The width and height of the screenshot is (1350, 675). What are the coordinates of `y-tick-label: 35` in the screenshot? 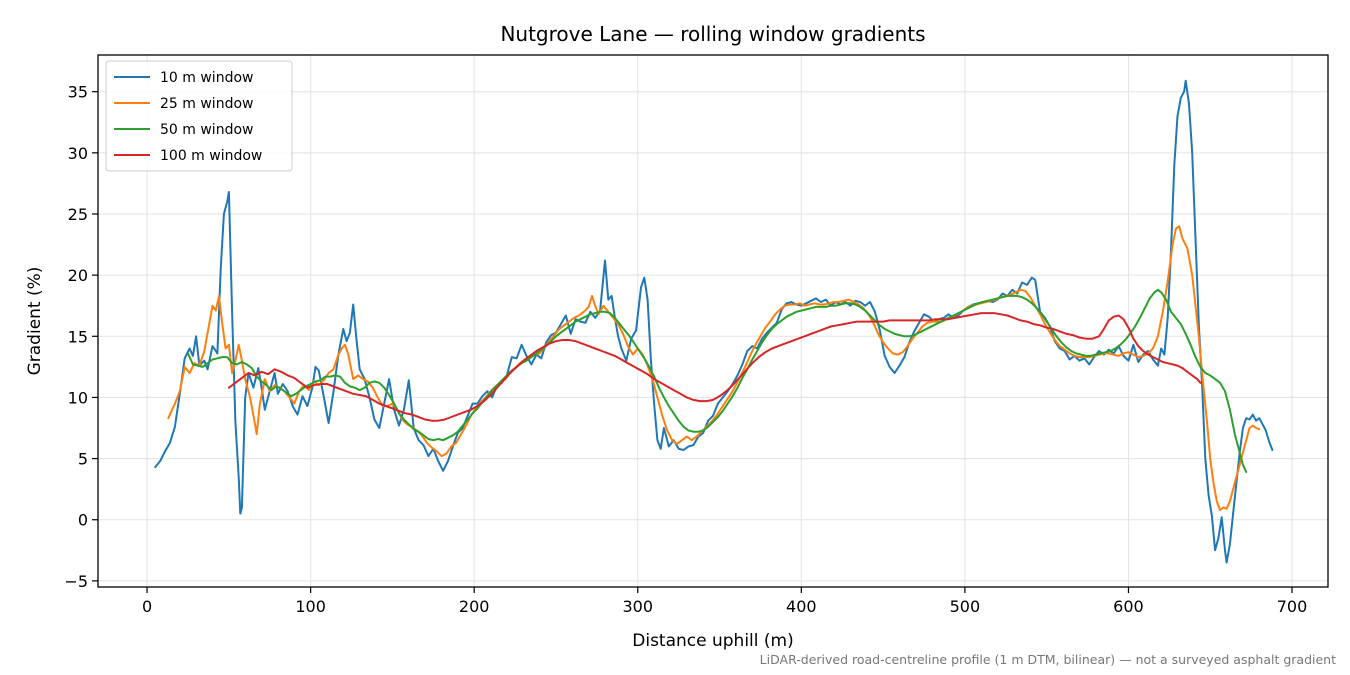 It's located at (78, 92).